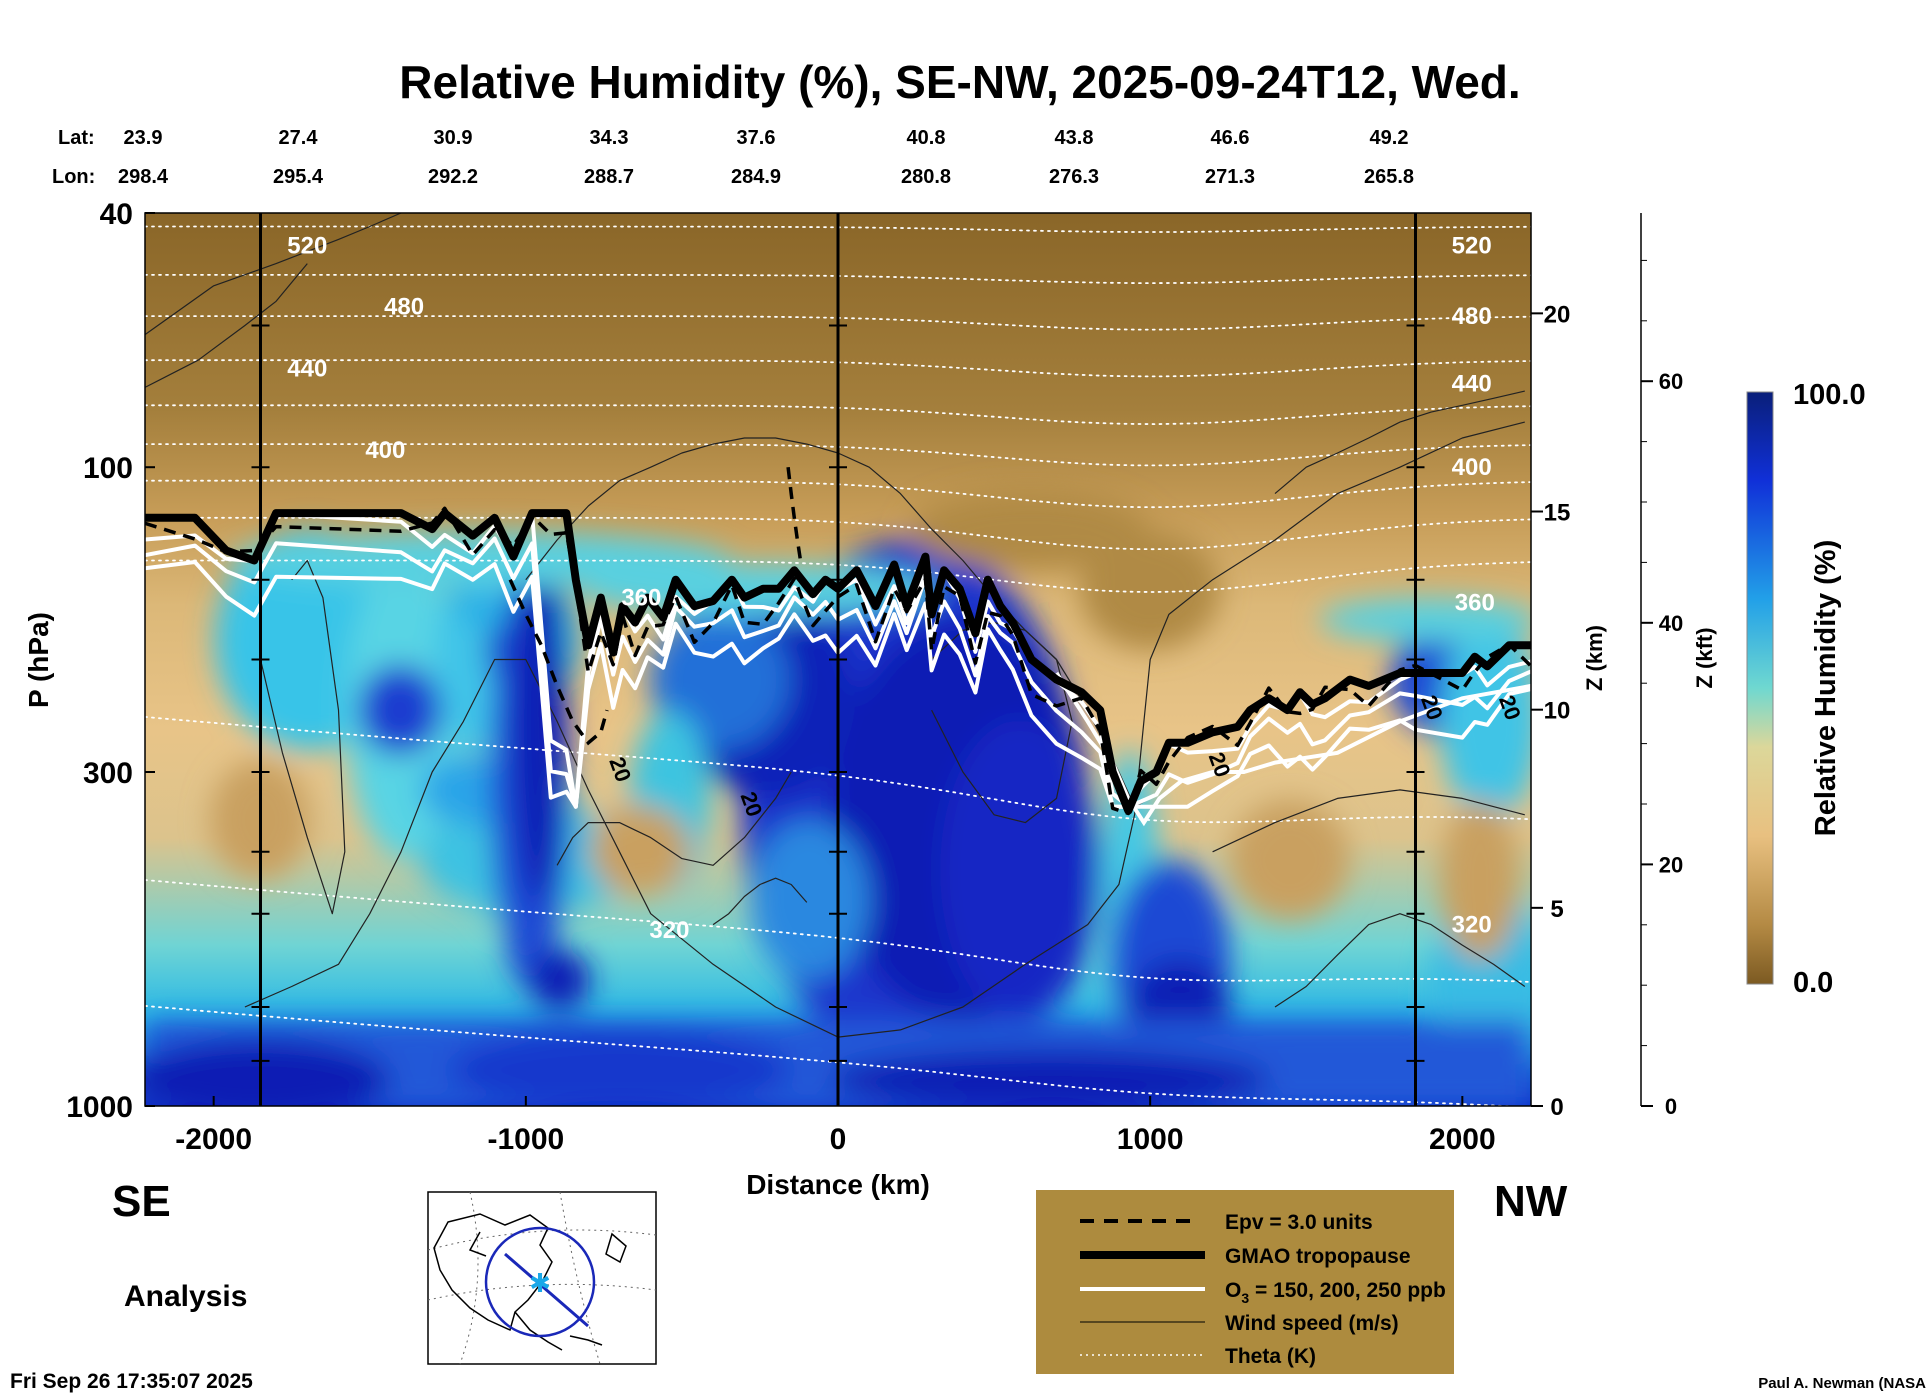 The width and height of the screenshot is (1926, 1394). Describe the element at coordinates (609, 177) in the screenshot. I see `lon-value: 288.7` at that location.